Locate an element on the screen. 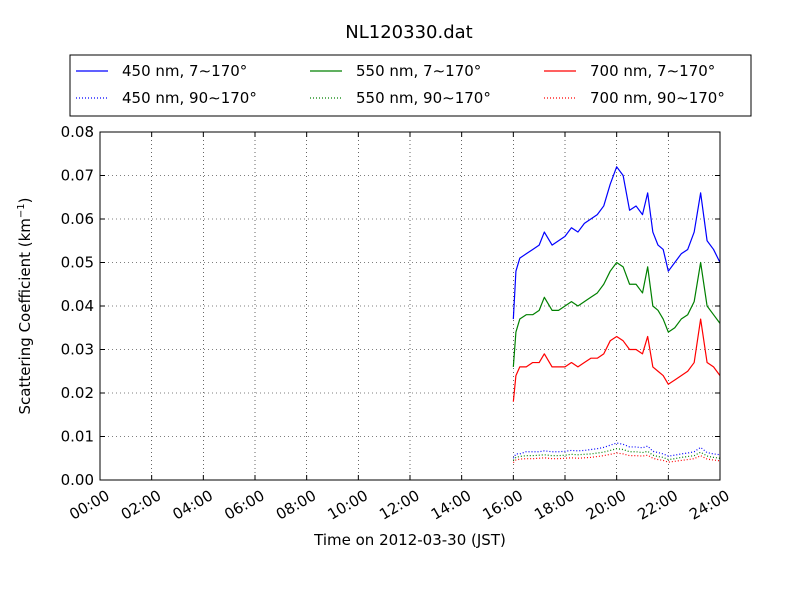 Image resolution: width=800 pixels, height=600 pixels. y-axis-label-main: Scattering Coefficient (km is located at coordinates (25, 316).